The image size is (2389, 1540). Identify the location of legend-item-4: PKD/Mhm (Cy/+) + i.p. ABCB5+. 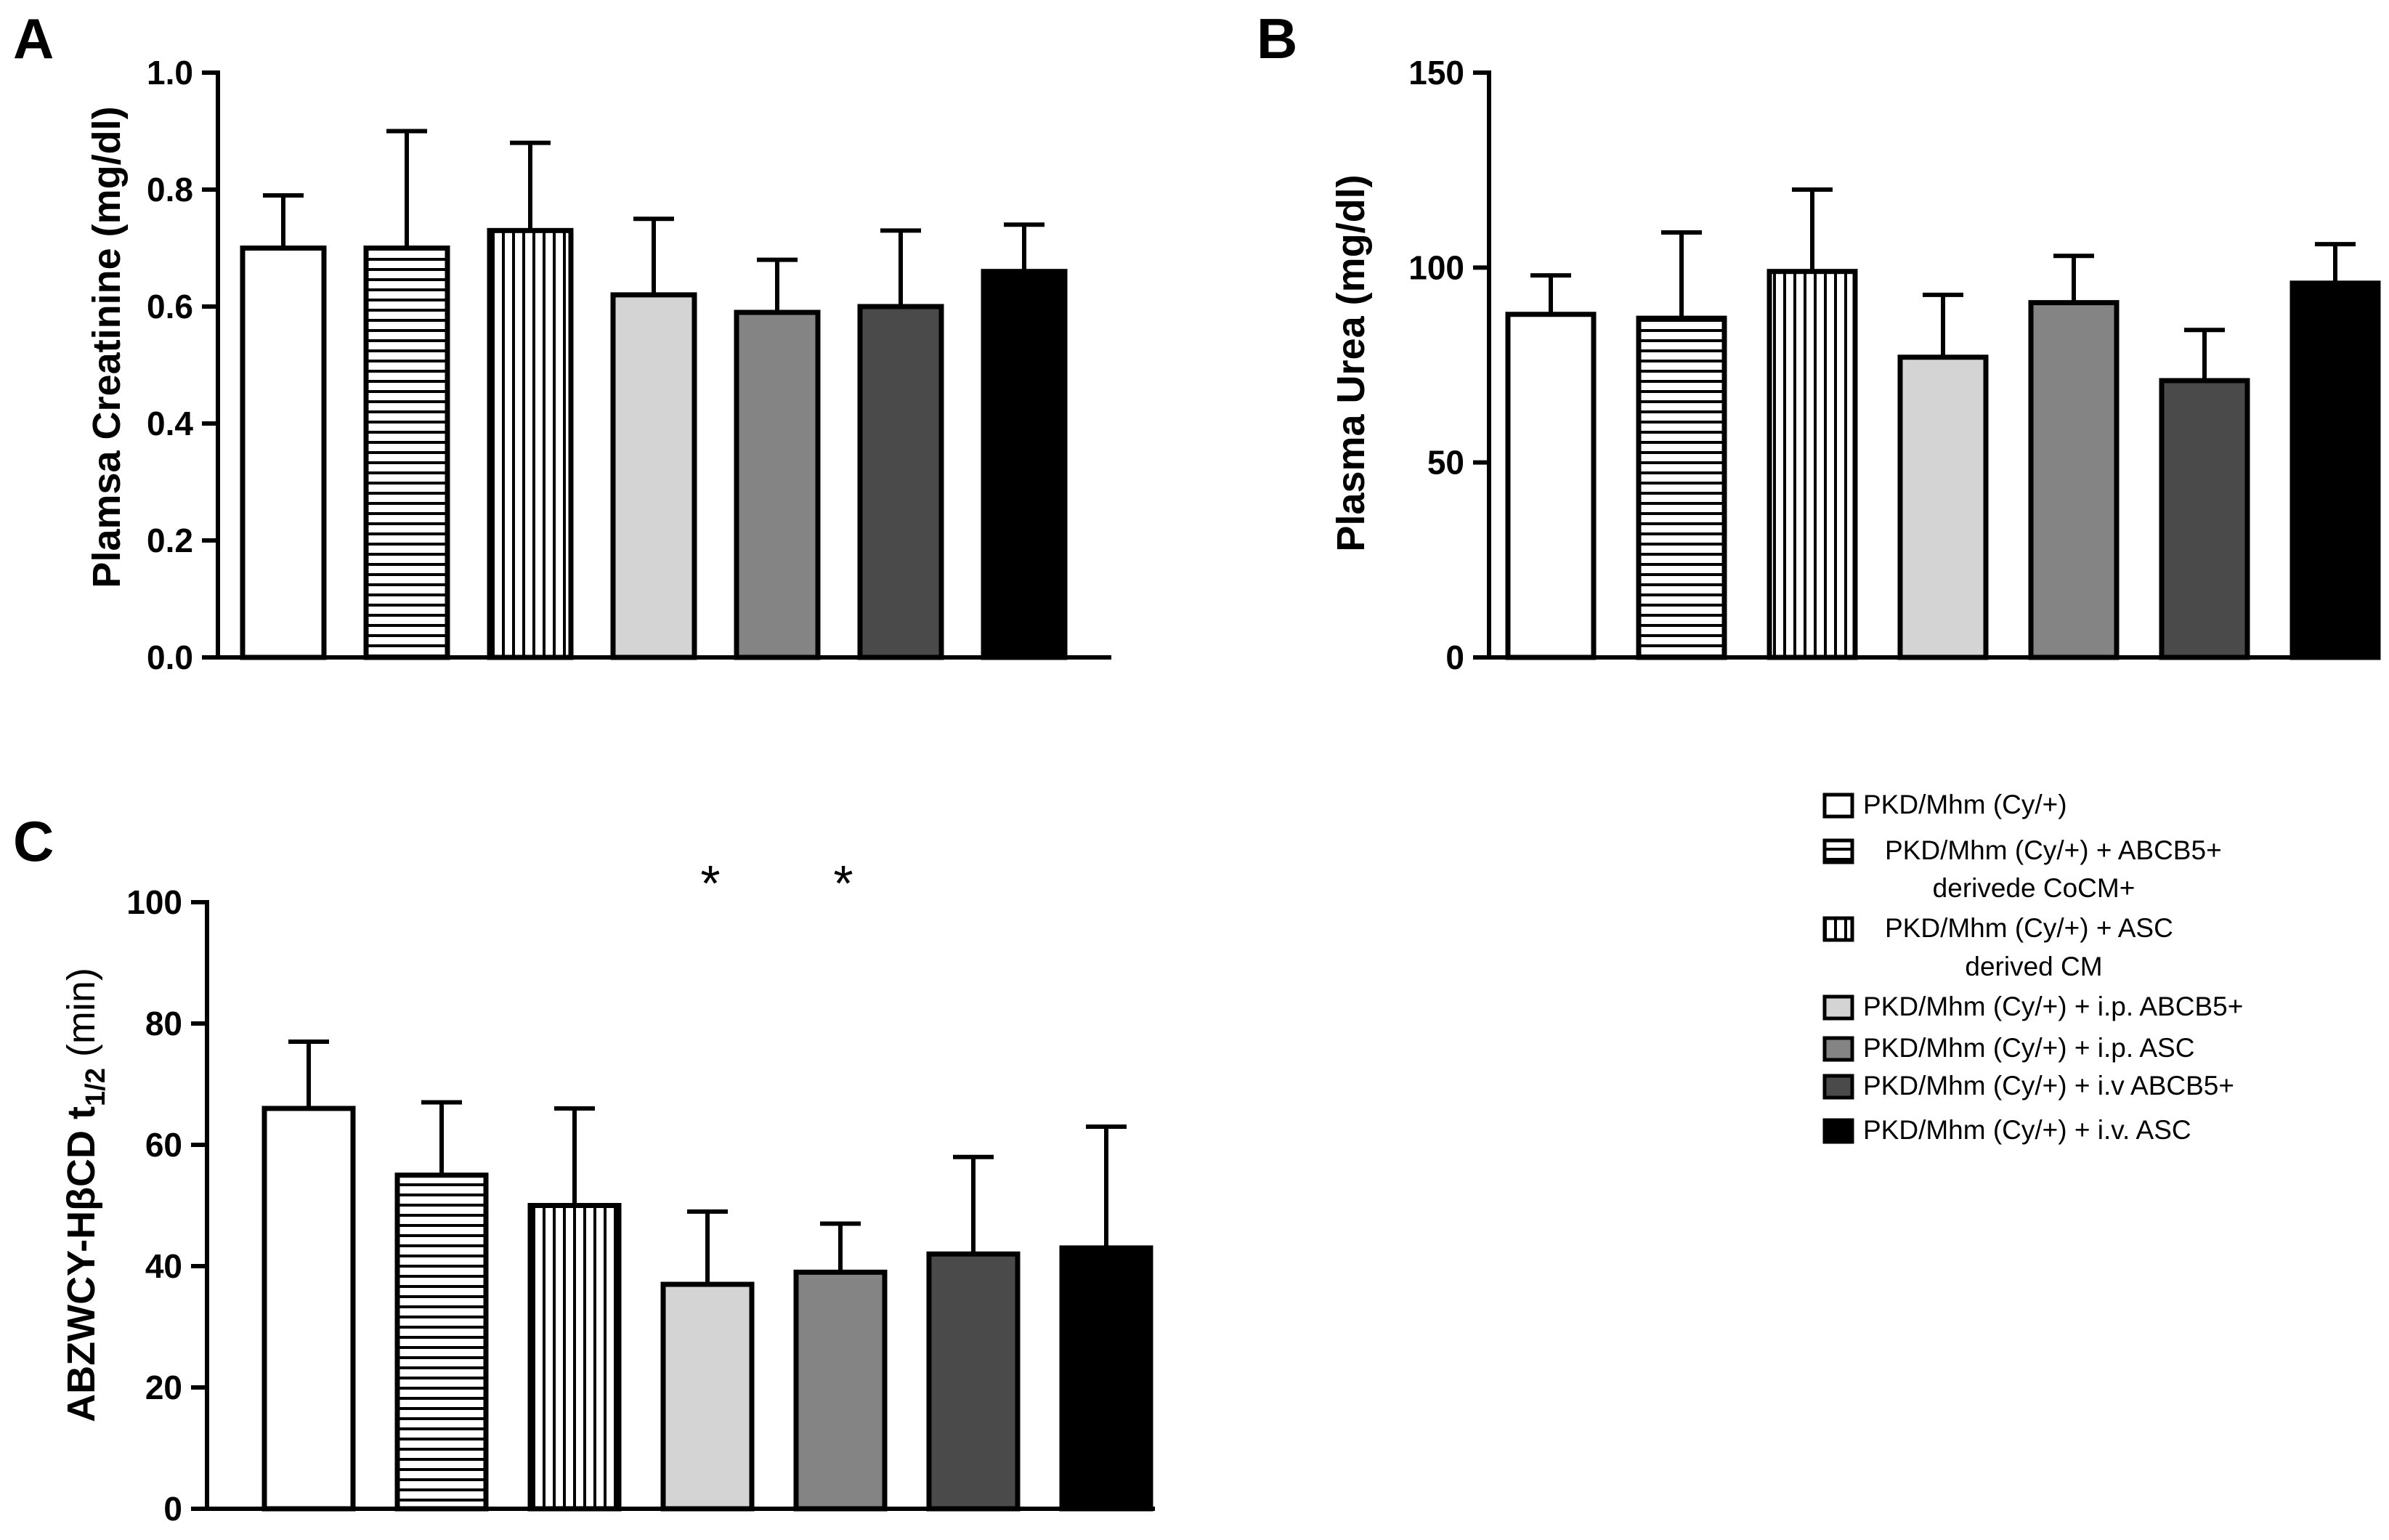
(2033, 1006).